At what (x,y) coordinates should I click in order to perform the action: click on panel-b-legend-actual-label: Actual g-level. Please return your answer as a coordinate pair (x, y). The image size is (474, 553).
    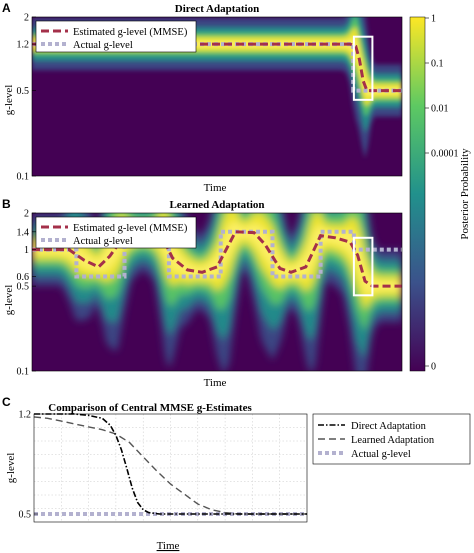
    Looking at the image, I should click on (103, 241).